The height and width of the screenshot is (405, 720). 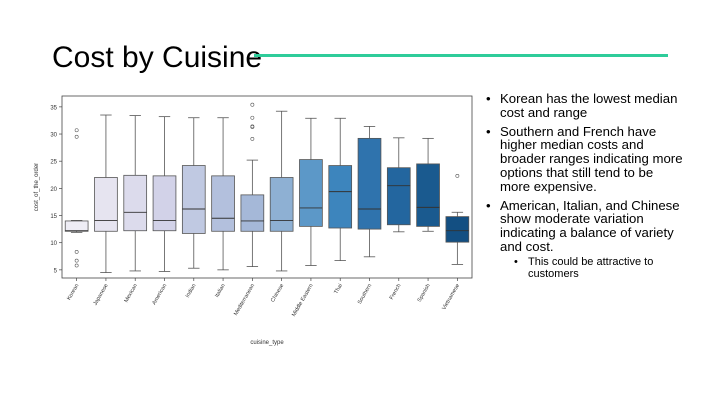 What do you see at coordinates (131, 293) in the screenshot?
I see `x-tick-label: Mexican` at bounding box center [131, 293].